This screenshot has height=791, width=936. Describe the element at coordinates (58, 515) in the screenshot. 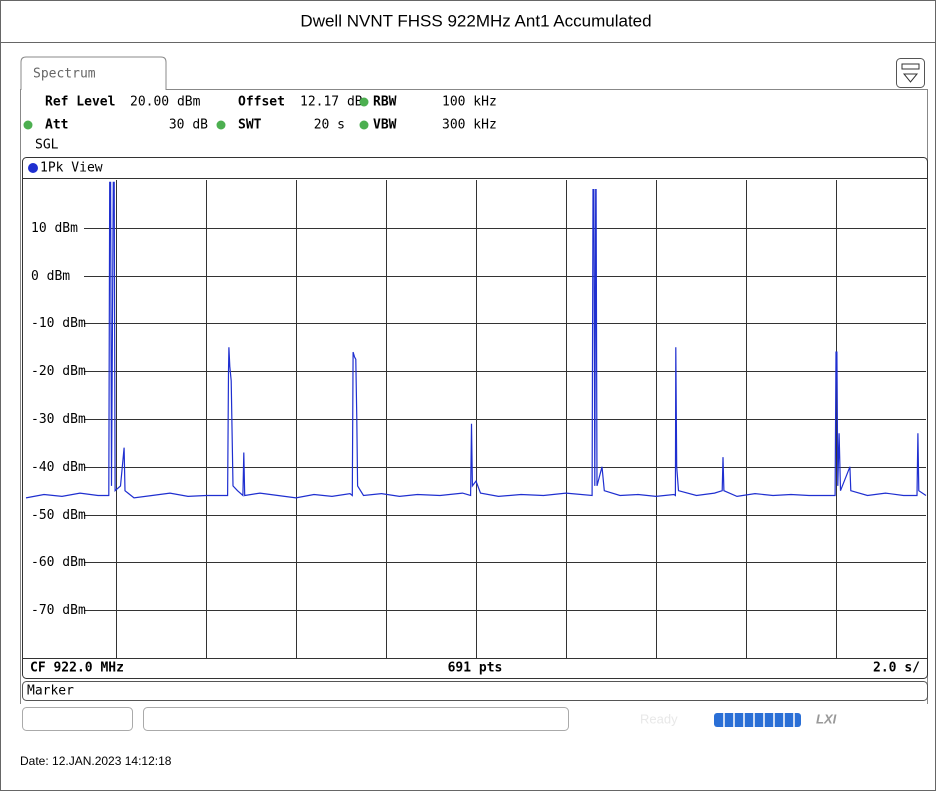

I see `y-tick-label: -50 dBm` at that location.